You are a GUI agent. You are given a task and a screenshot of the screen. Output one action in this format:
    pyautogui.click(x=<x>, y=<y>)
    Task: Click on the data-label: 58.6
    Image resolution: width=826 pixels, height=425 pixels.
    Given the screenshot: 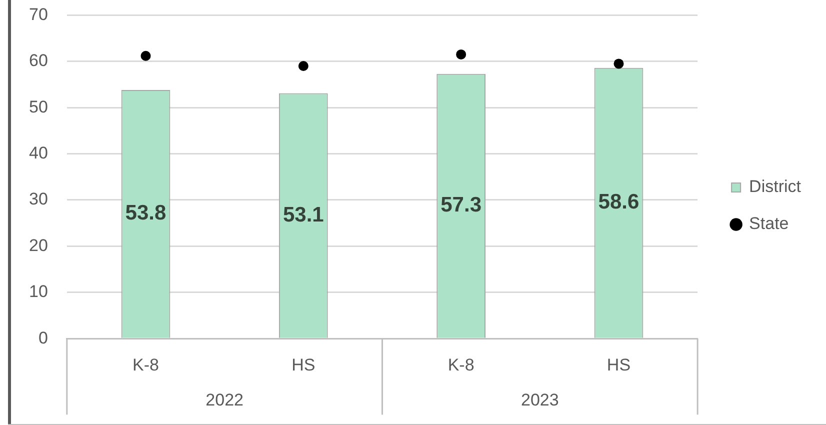 What is the action you would take?
    pyautogui.click(x=619, y=202)
    